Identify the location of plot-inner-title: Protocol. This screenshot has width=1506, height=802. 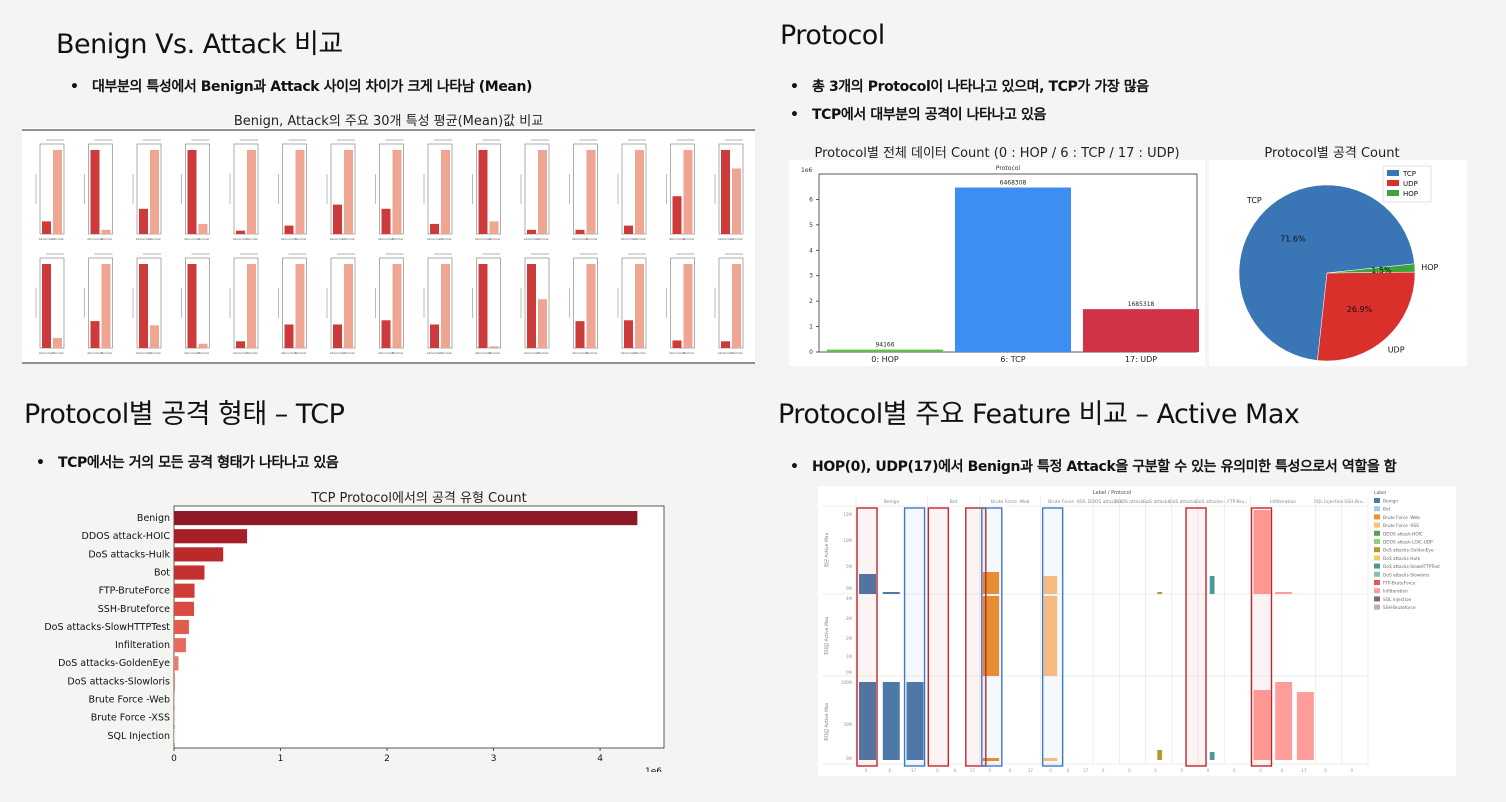
(1008, 168).